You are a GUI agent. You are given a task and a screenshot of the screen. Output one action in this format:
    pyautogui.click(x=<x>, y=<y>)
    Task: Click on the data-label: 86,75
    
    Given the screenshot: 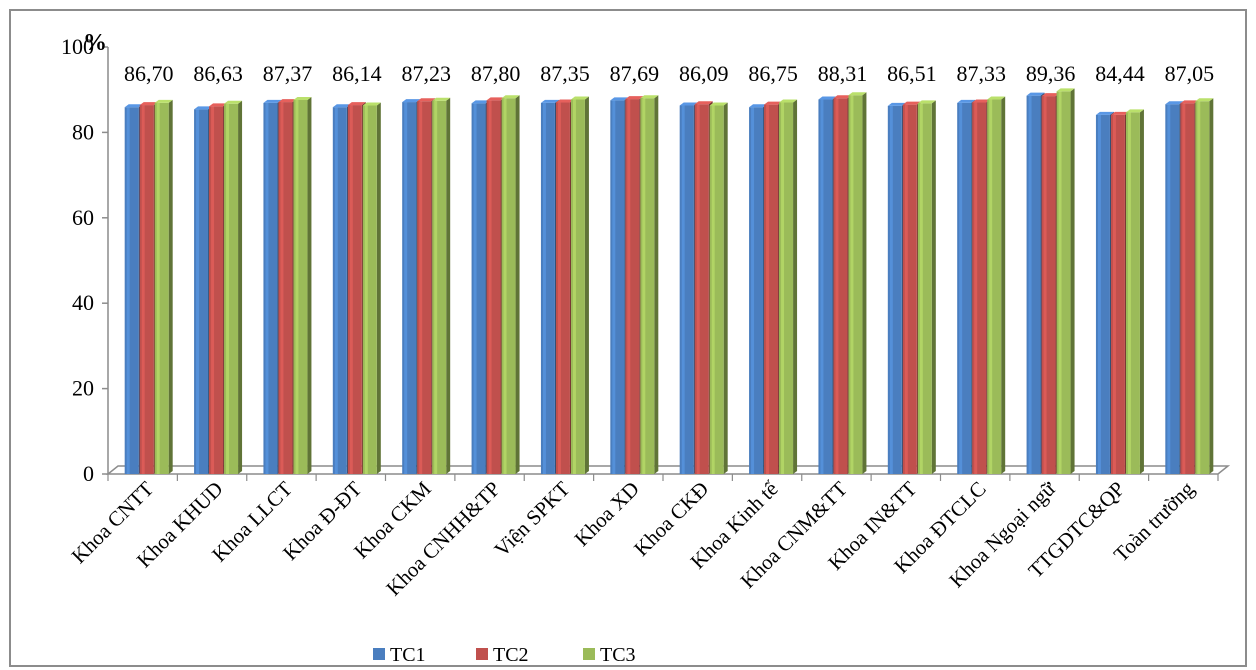 What is the action you would take?
    pyautogui.click(x=773, y=73)
    